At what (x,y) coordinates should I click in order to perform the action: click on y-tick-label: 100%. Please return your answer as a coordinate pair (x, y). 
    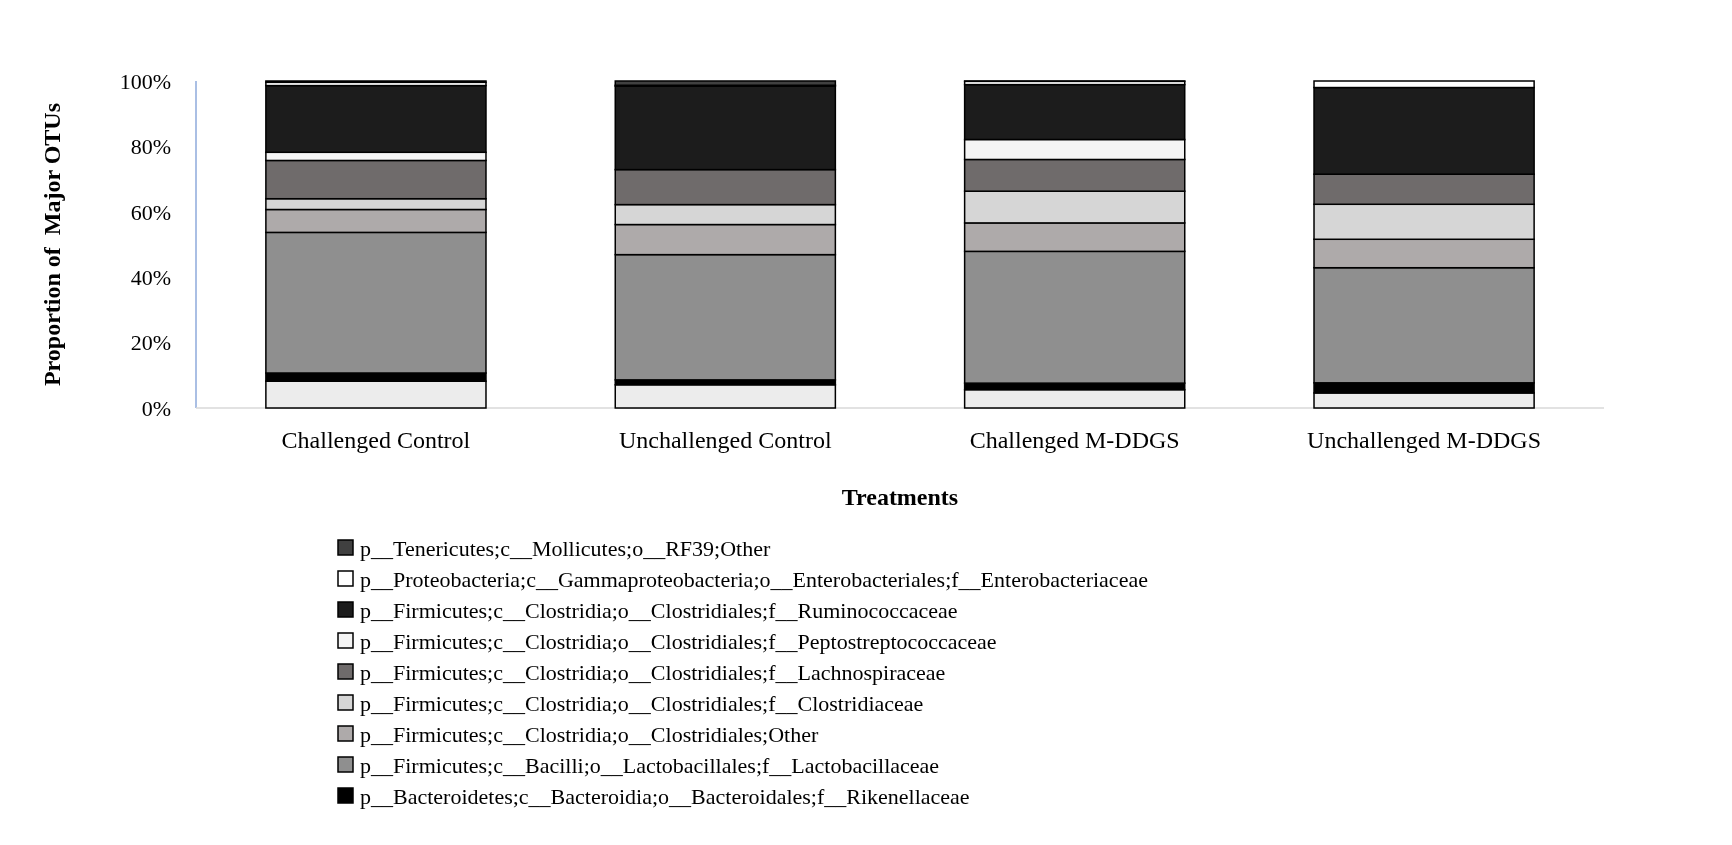
    Looking at the image, I should click on (145, 81).